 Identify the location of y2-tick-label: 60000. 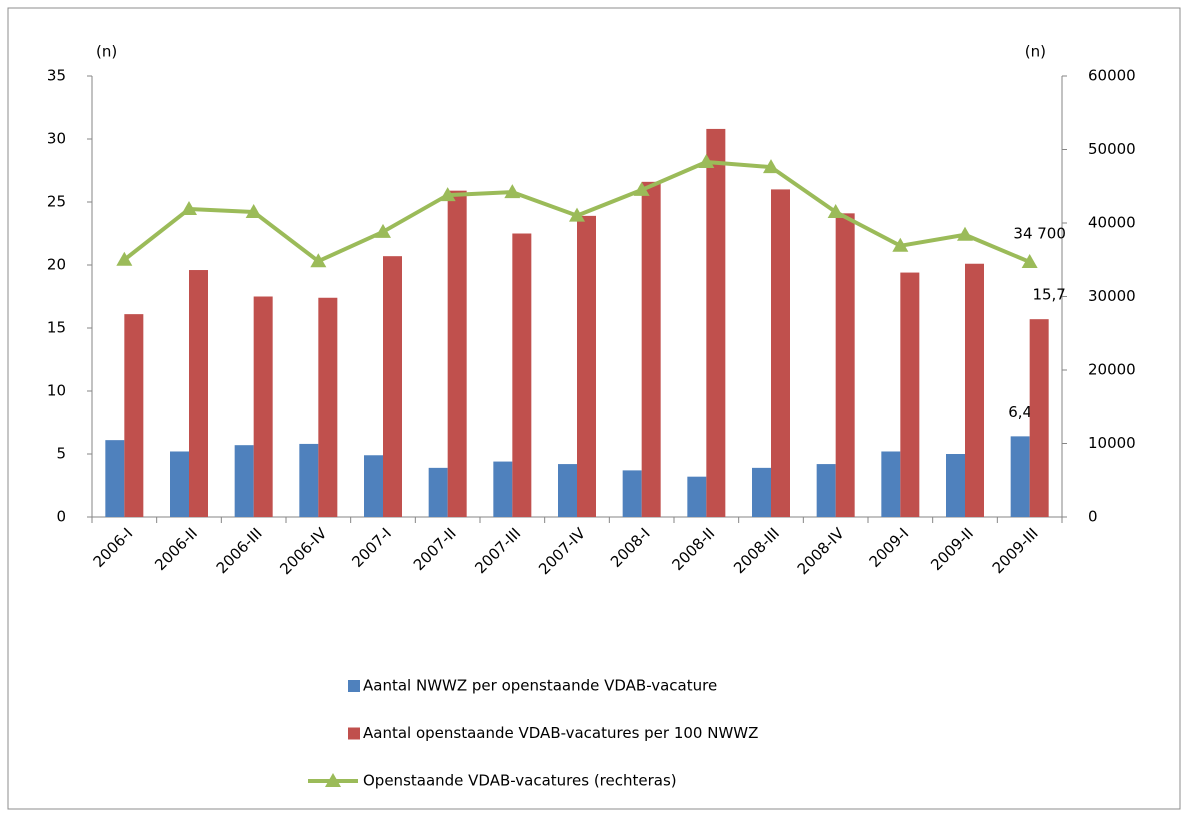
(1112, 76).